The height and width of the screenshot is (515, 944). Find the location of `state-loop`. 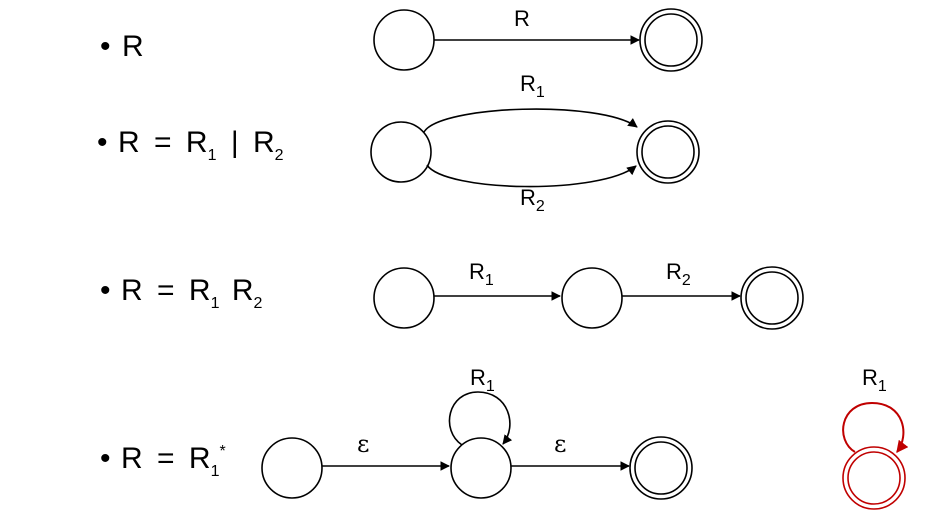

state-loop is located at coordinates (481, 468).